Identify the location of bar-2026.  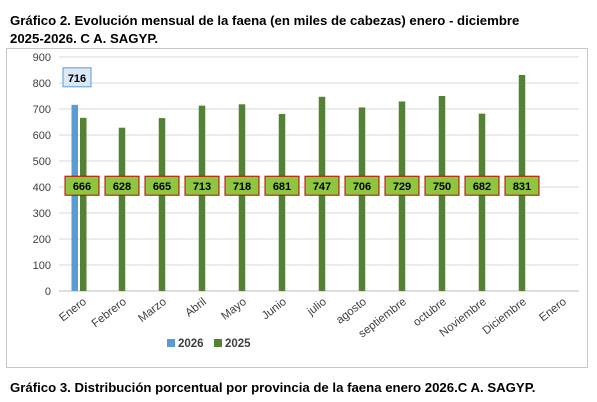
(74, 197).